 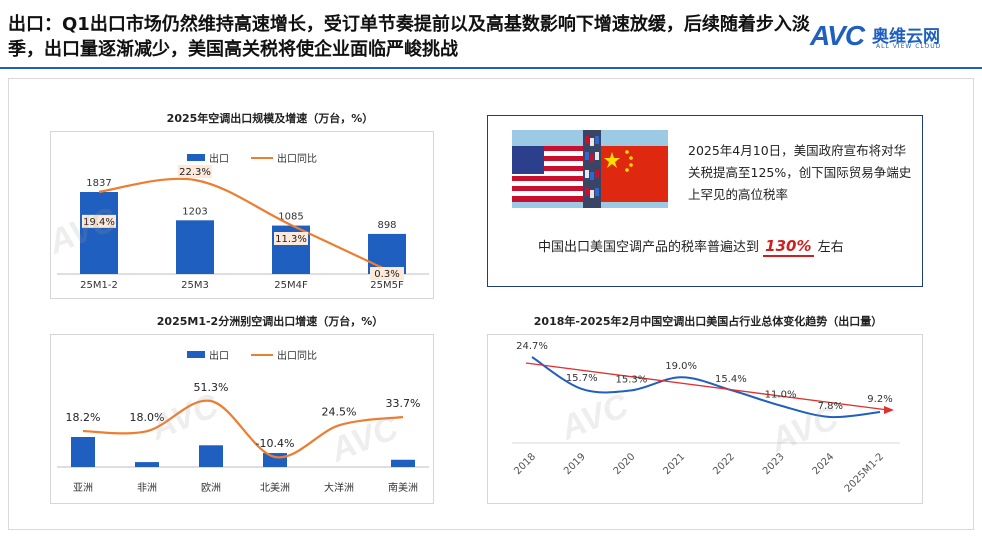 I want to click on point-value-label: 19.0%, so click(x=681, y=366).